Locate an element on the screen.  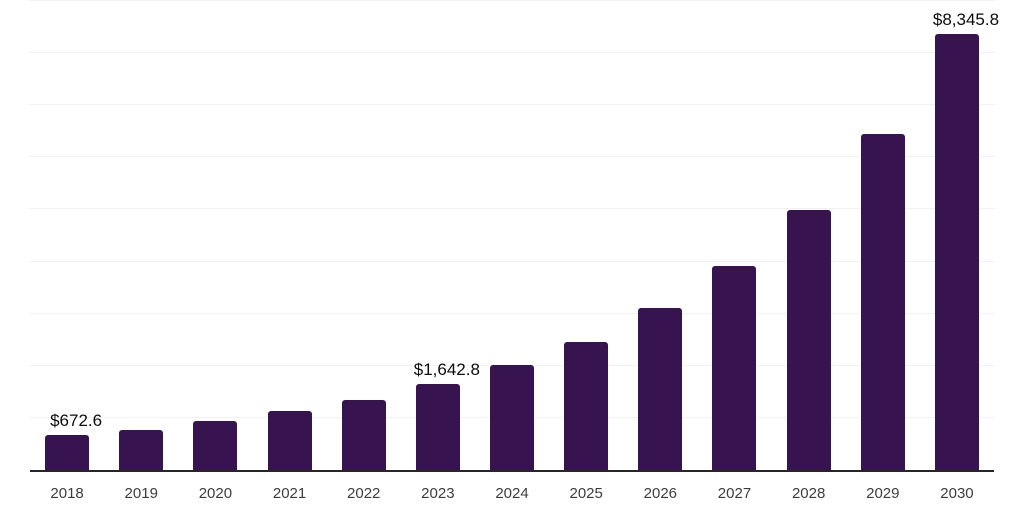
bar-group-2021 is located at coordinates (289, 235).